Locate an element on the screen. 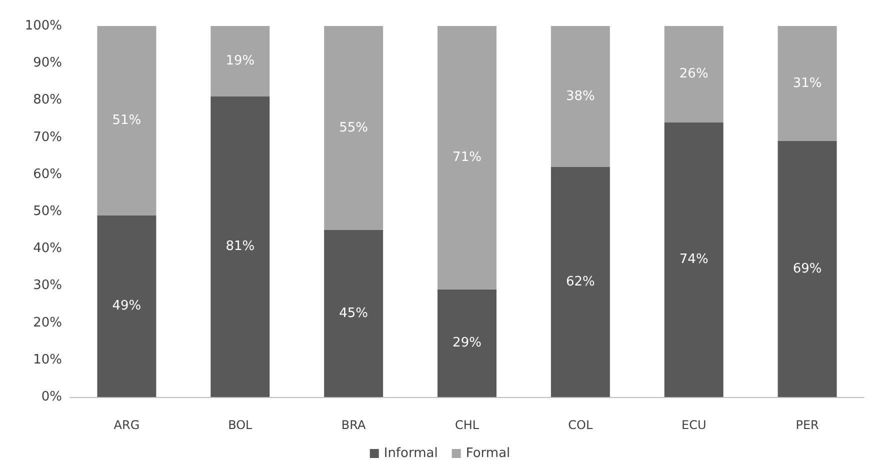  data-label: 74% is located at coordinates (693, 260).